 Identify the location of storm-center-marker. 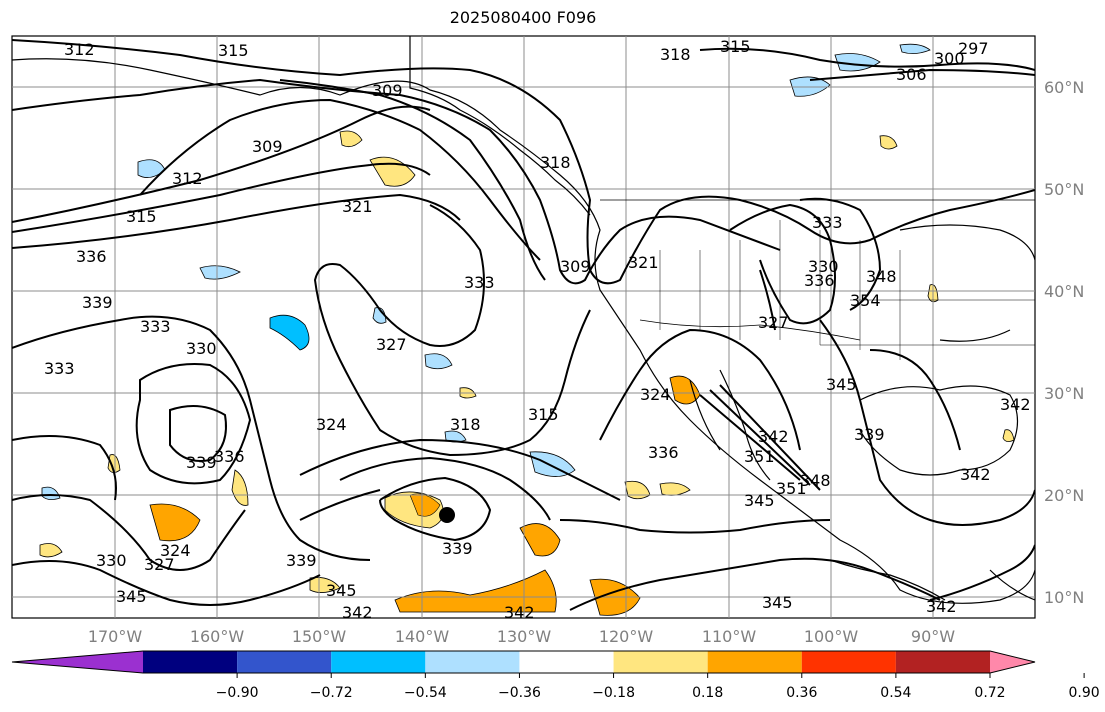
(447, 515).